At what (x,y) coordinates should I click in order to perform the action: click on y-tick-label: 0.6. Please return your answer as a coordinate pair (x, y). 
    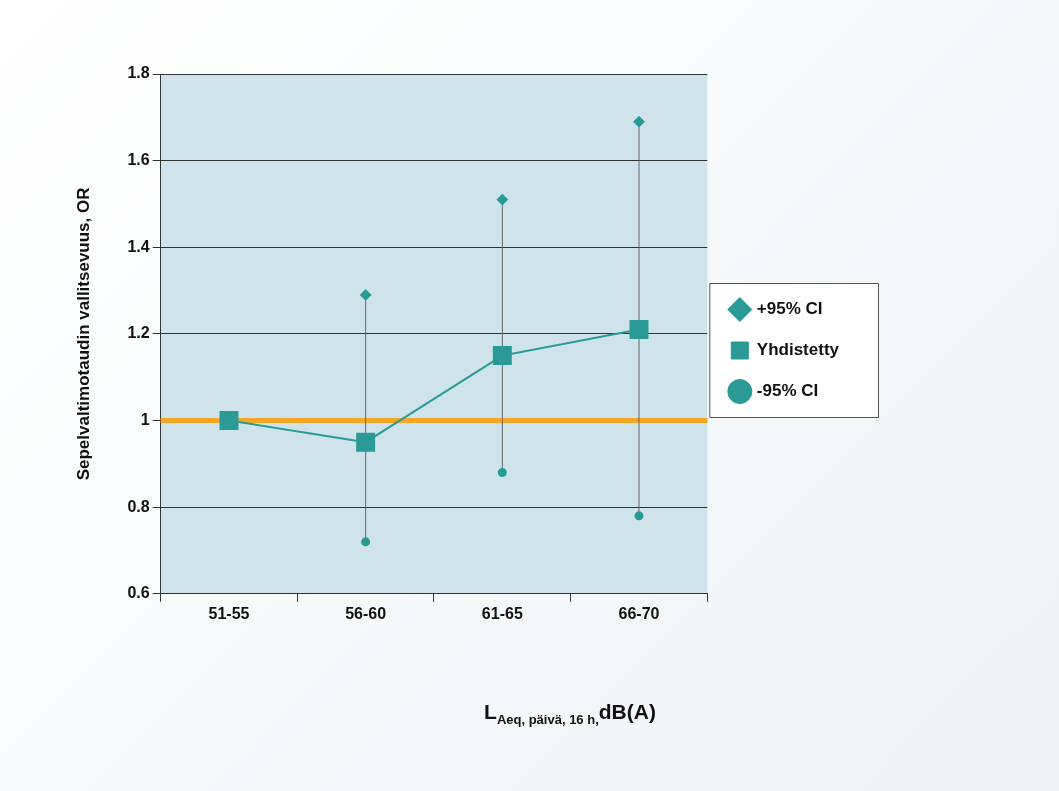
    Looking at the image, I should click on (138, 593).